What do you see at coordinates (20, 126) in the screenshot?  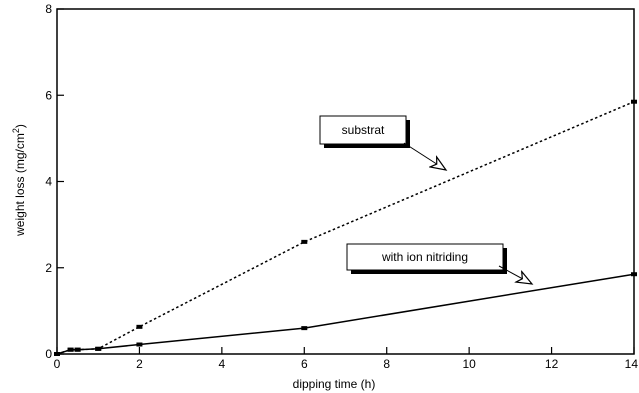 I see `y-axis-label-close: )` at bounding box center [20, 126].